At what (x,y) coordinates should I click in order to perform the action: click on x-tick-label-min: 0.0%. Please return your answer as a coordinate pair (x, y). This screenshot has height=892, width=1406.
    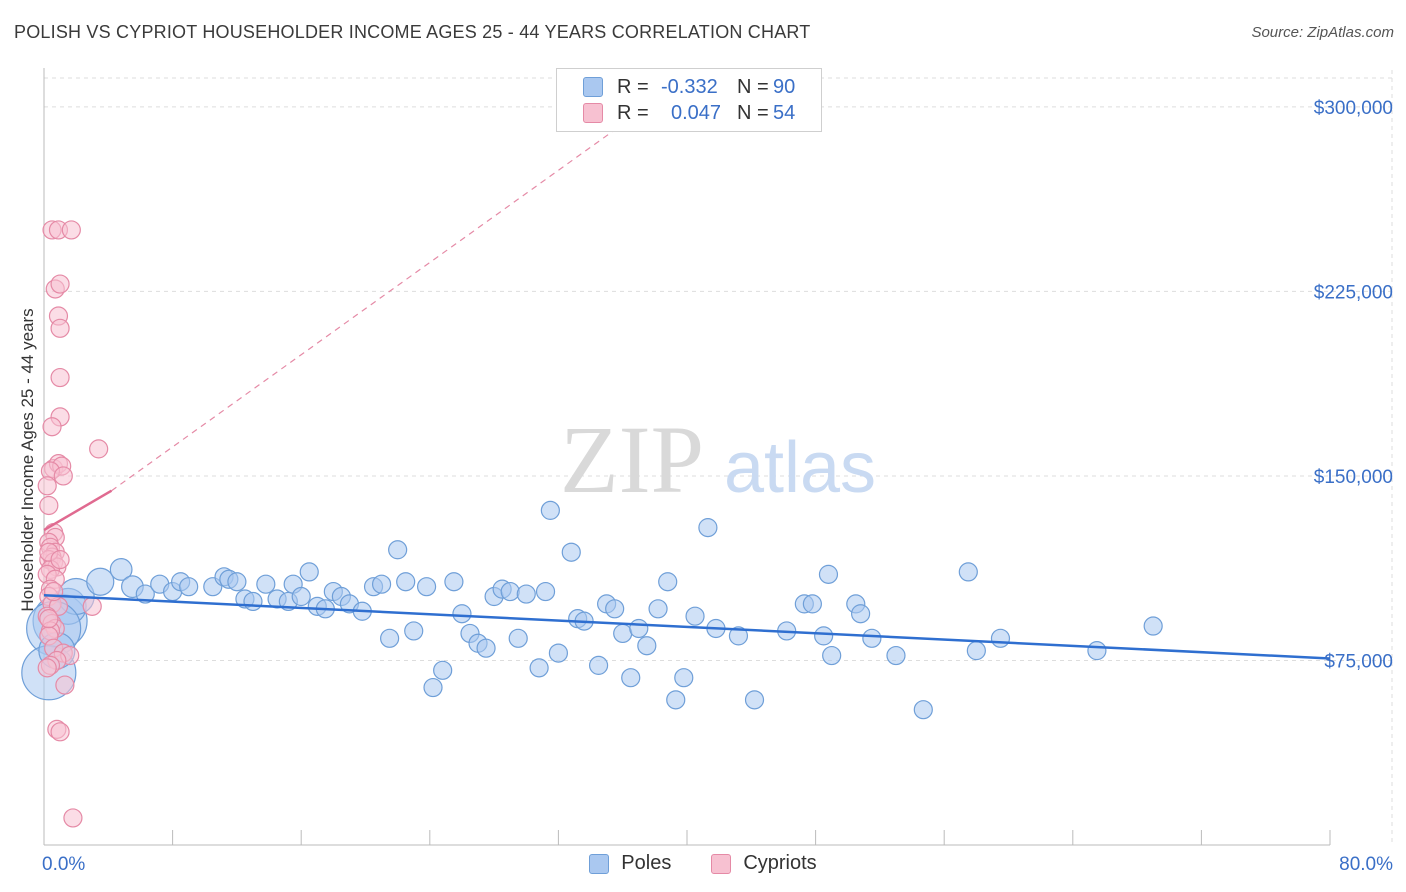
    Looking at the image, I should click on (63, 864).